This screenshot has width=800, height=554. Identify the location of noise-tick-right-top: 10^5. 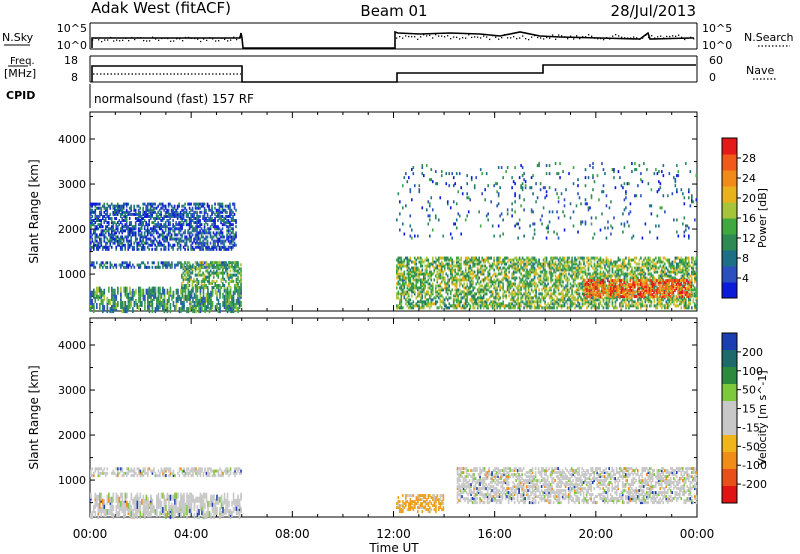
(717, 28).